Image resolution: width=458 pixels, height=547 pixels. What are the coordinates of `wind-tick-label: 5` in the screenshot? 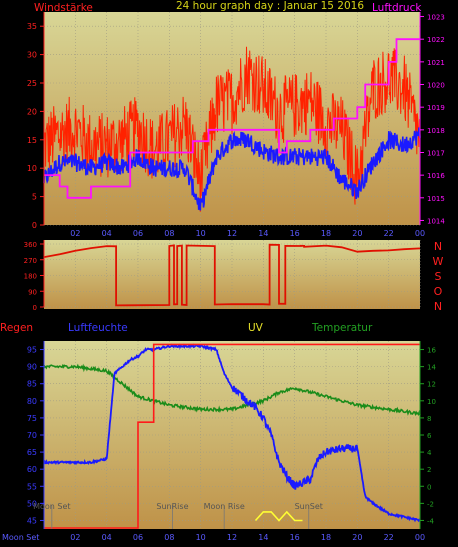 It's located at (34, 197).